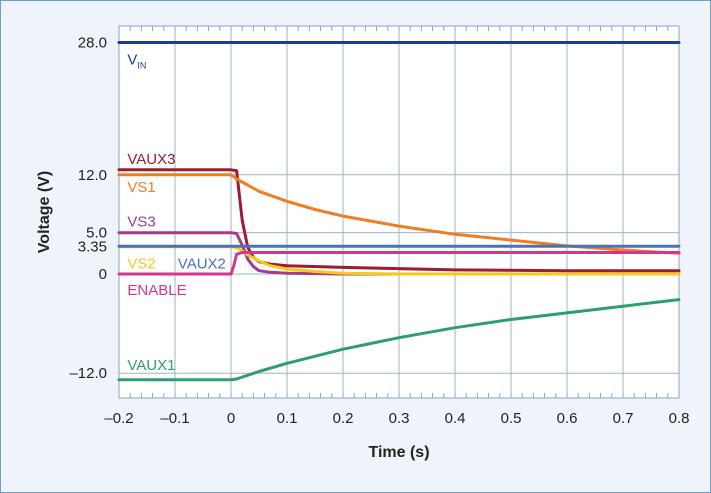  What do you see at coordinates (399, 340) in the screenshot?
I see `series-line-vaux1` at bounding box center [399, 340].